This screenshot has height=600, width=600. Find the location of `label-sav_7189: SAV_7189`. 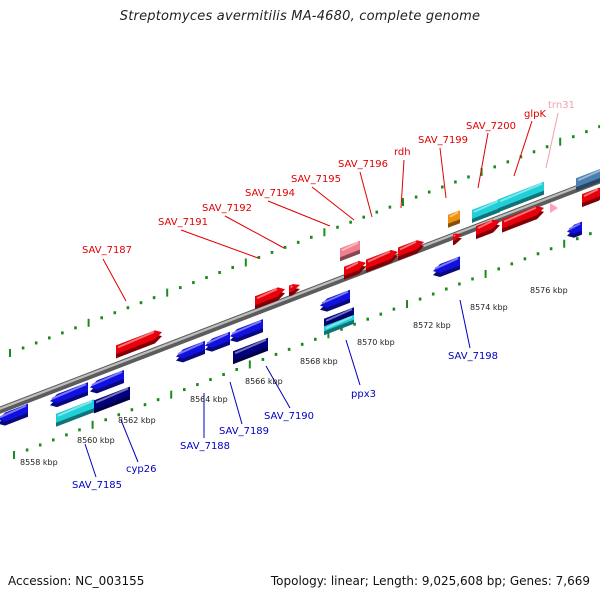

label-sav_7189: SAV_7189 is located at coordinates (244, 431).